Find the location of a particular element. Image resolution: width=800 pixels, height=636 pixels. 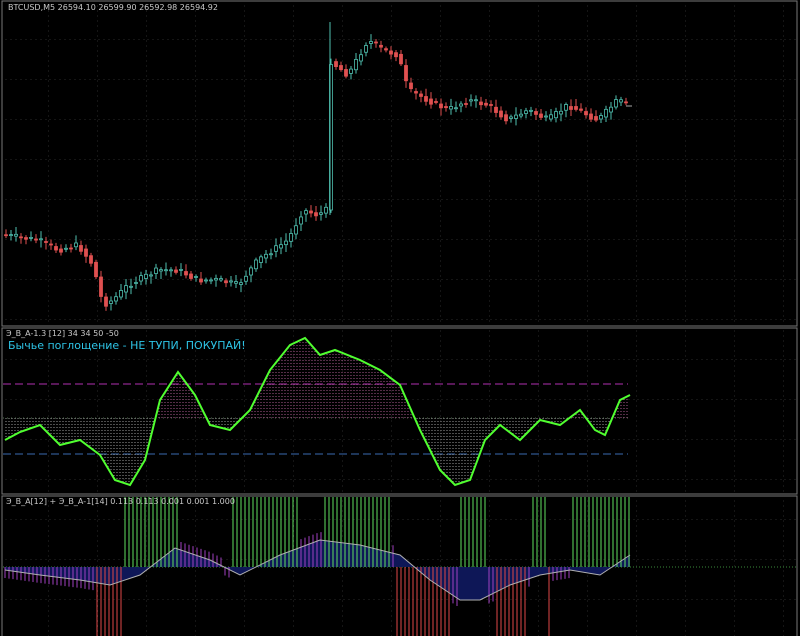

signal-area is located at coordinates (317, 570).